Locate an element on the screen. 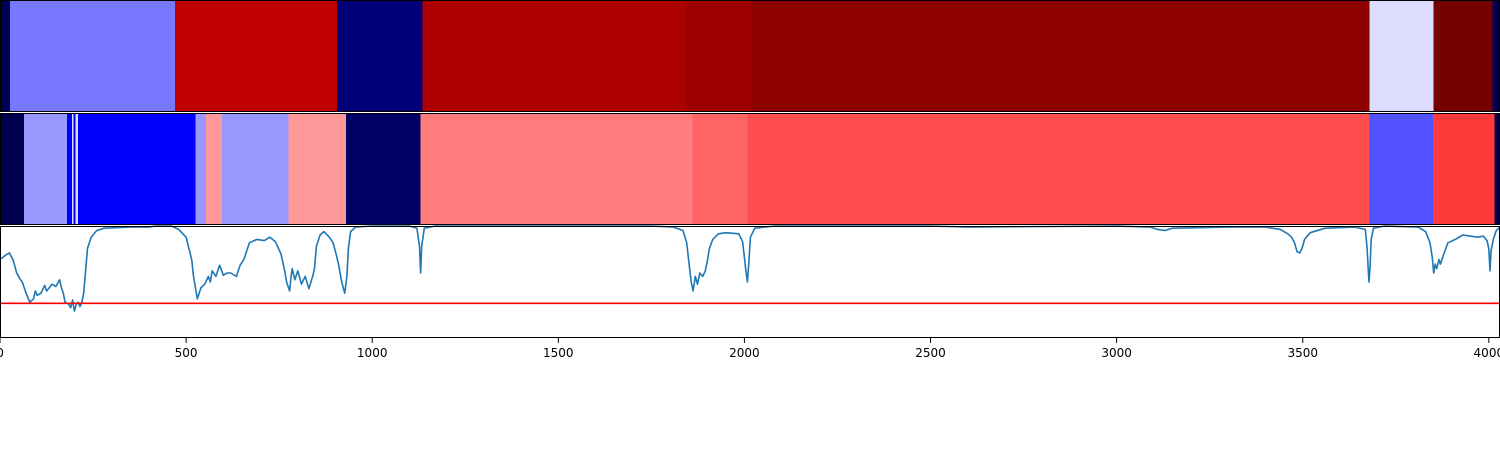  x-tick-label: 1000 is located at coordinates (372, 353).